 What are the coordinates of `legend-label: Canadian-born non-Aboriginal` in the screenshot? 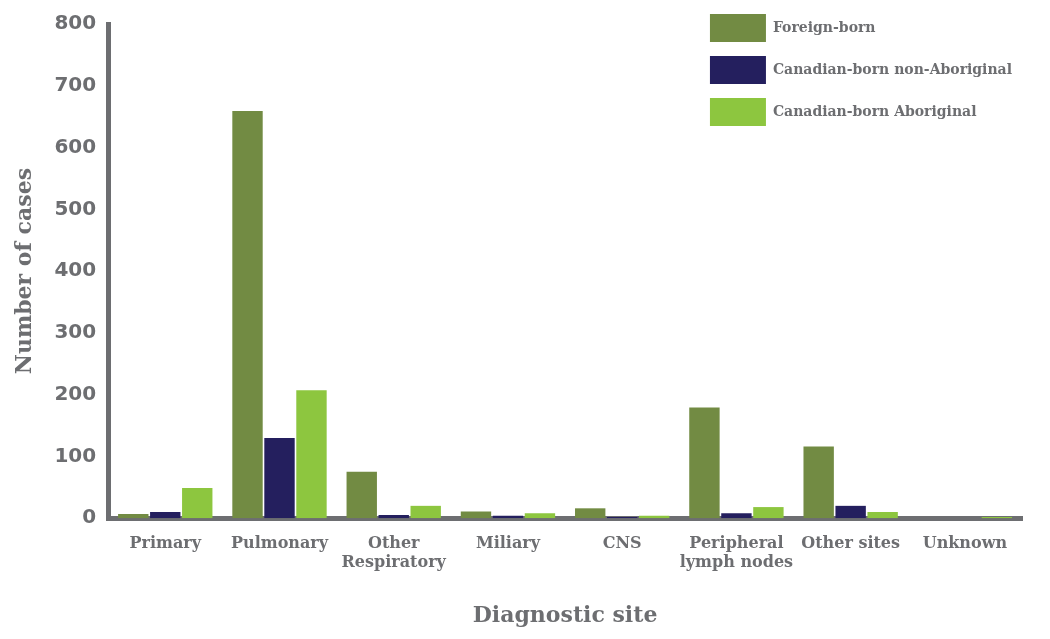 It's located at (892, 68).